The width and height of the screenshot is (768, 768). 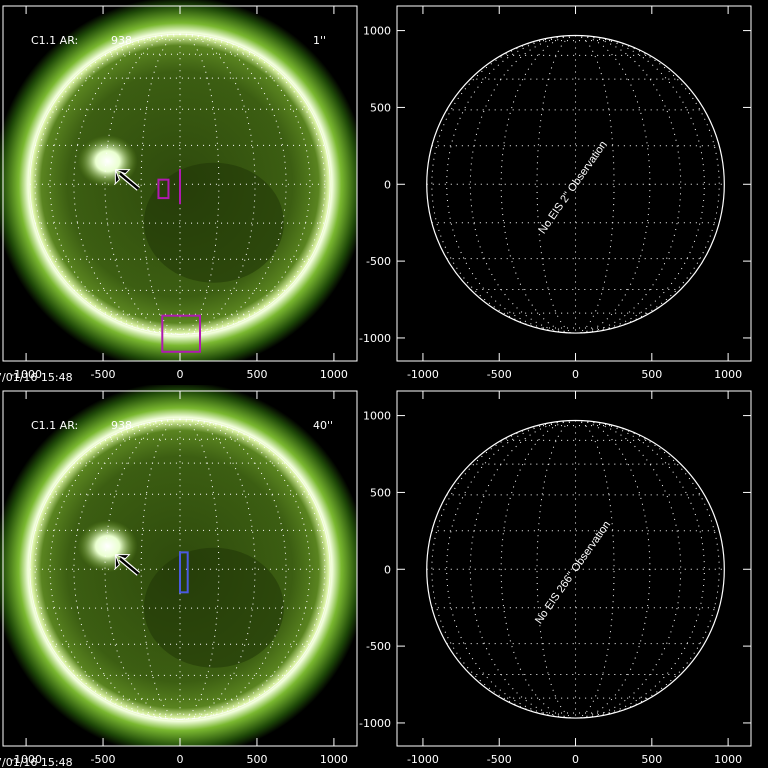 What do you see at coordinates (181, 333) in the screenshot?
I see `fov-box` at bounding box center [181, 333].